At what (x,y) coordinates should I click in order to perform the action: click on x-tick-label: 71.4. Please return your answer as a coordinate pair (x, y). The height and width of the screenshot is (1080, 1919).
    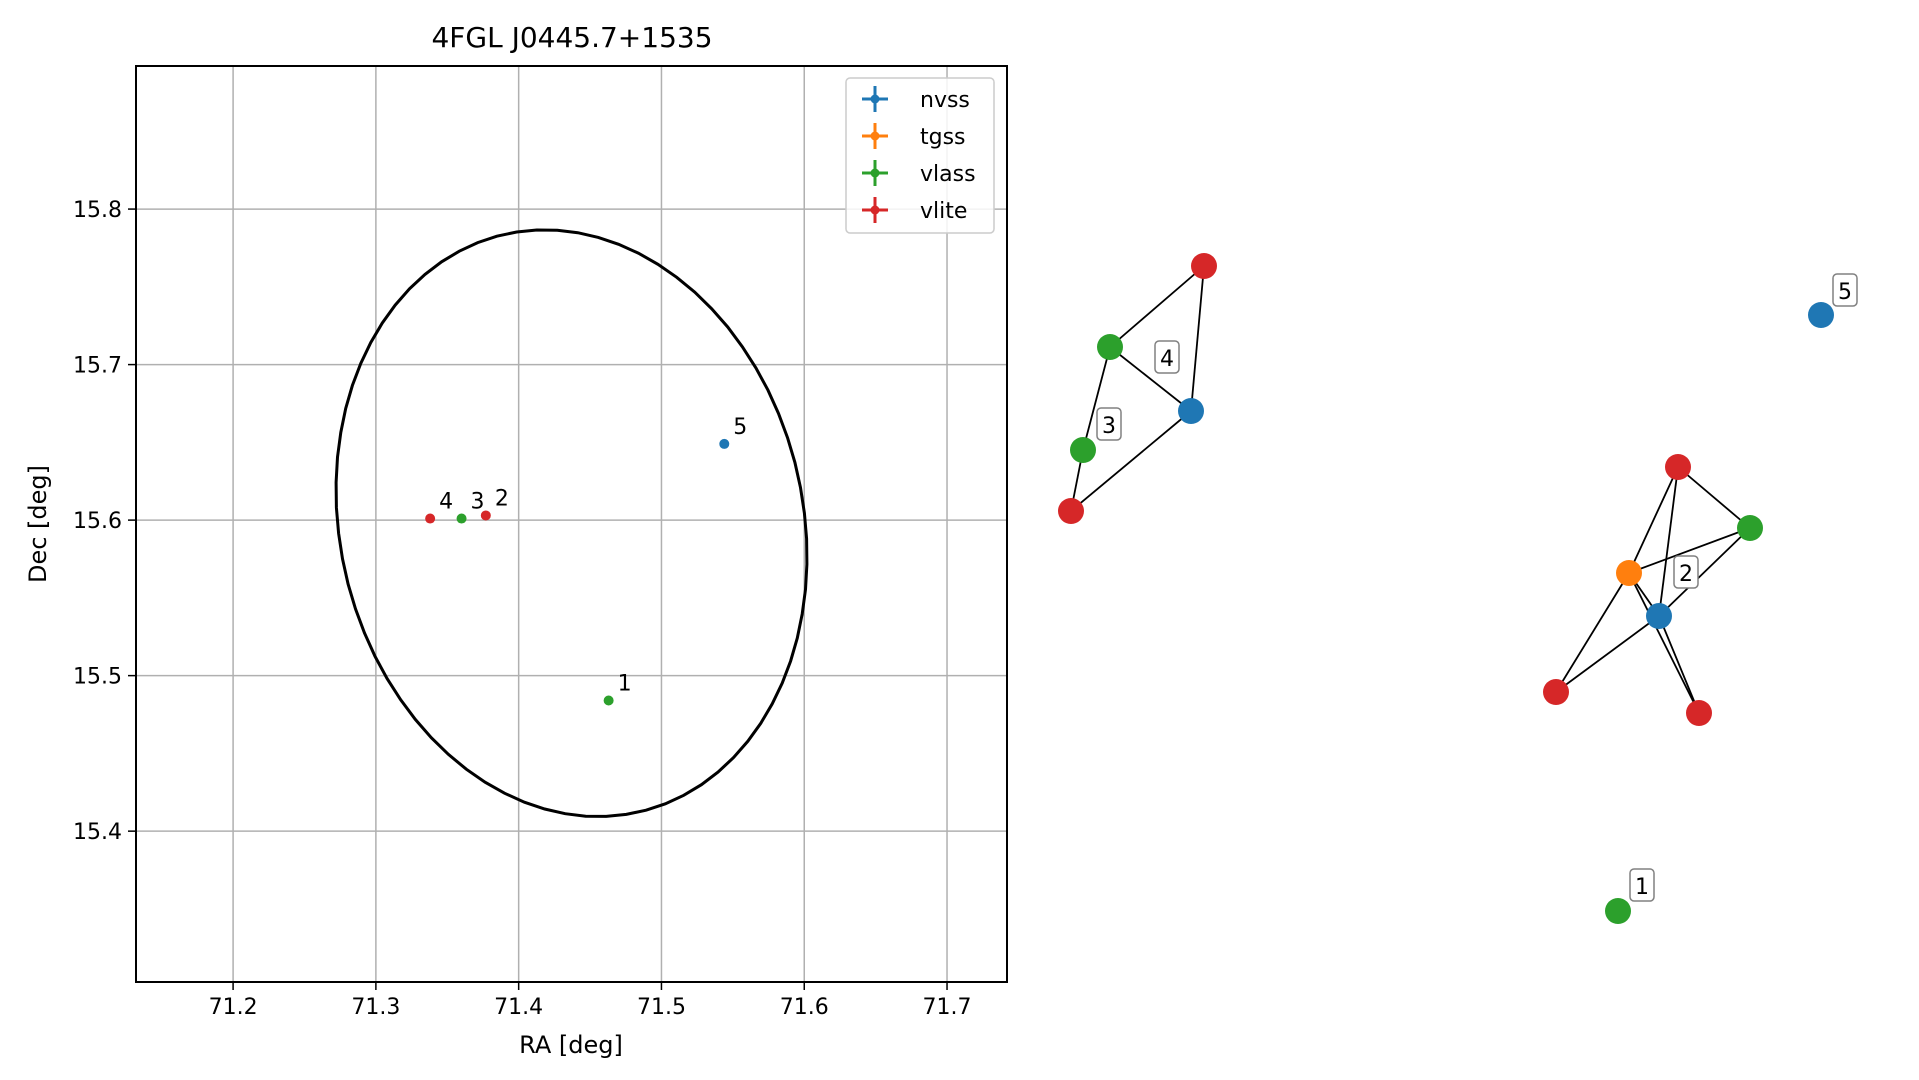
    Looking at the image, I should click on (518, 1007).